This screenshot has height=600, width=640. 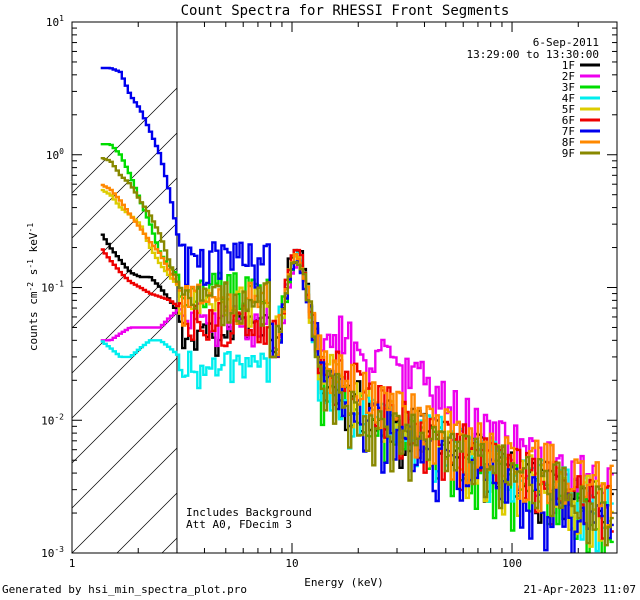 I want to click on y-tick-label: 10⁻¹, so click(x=52, y=287).